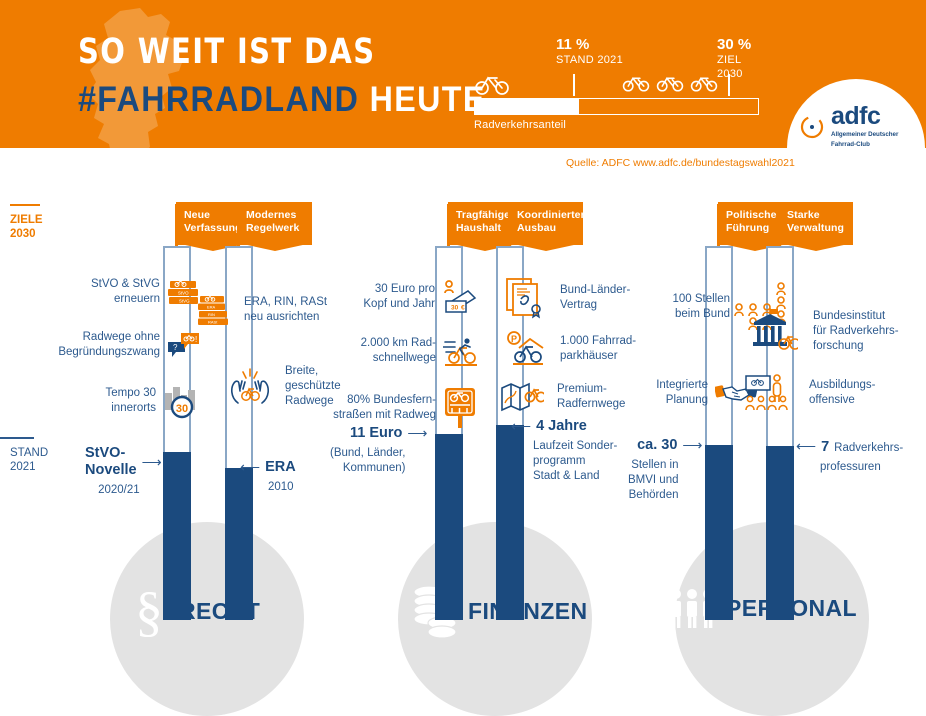 The width and height of the screenshot is (926, 716). Describe the element at coordinates (751, 221) in the screenshot. I see `flag-label: Politische Führung` at that location.